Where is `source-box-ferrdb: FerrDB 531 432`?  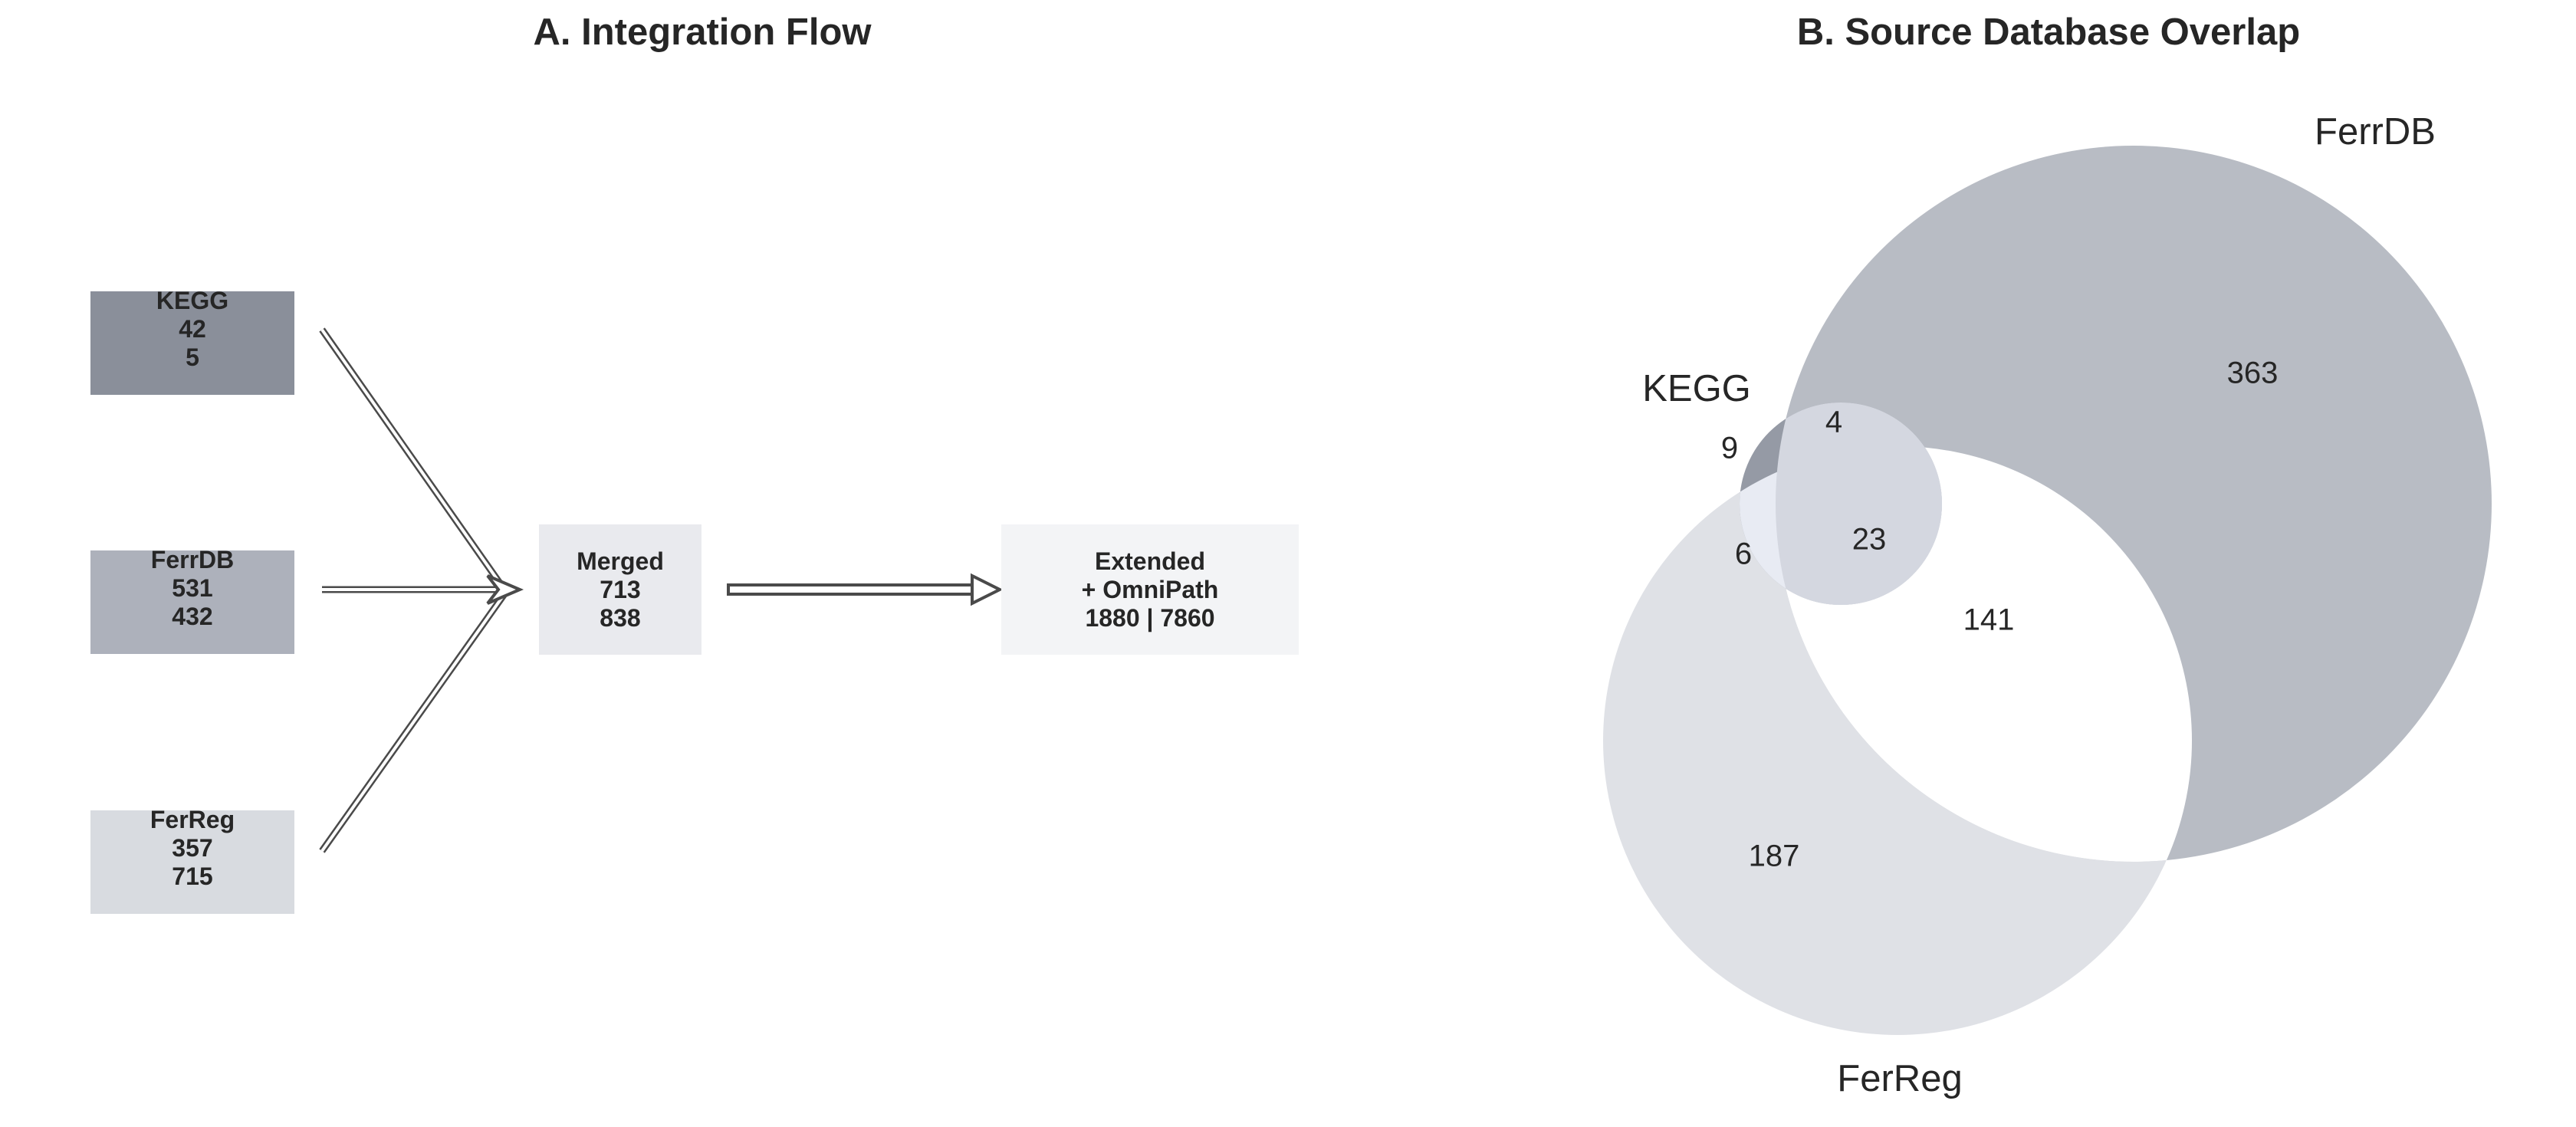
source-box-ferrdb: FerrDB 531 432 is located at coordinates (192, 600).